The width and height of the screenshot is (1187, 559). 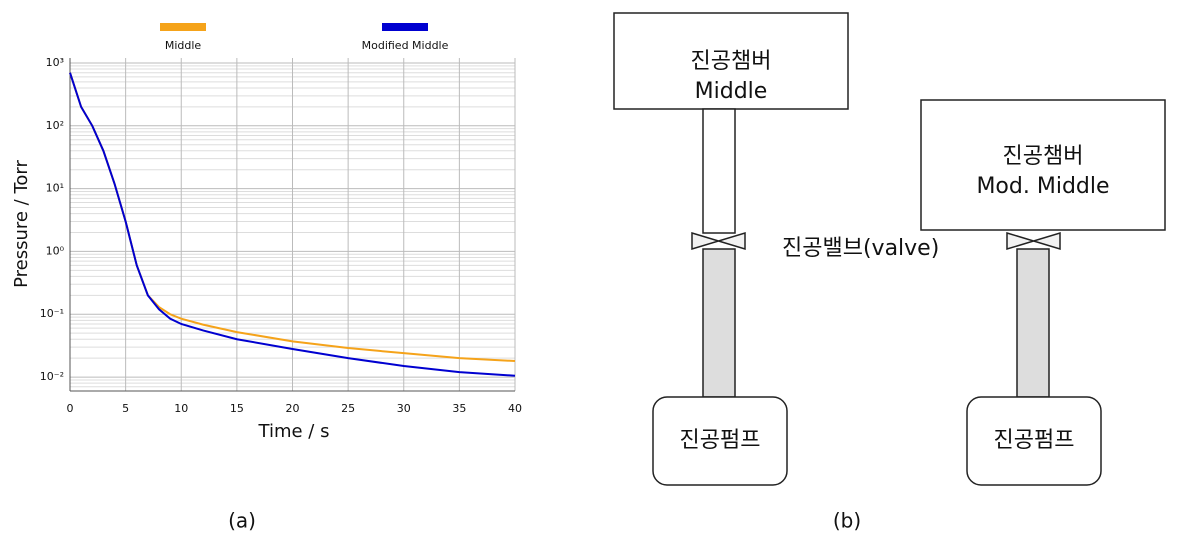 What do you see at coordinates (242, 521) in the screenshot?
I see `caption: (a)` at bounding box center [242, 521].